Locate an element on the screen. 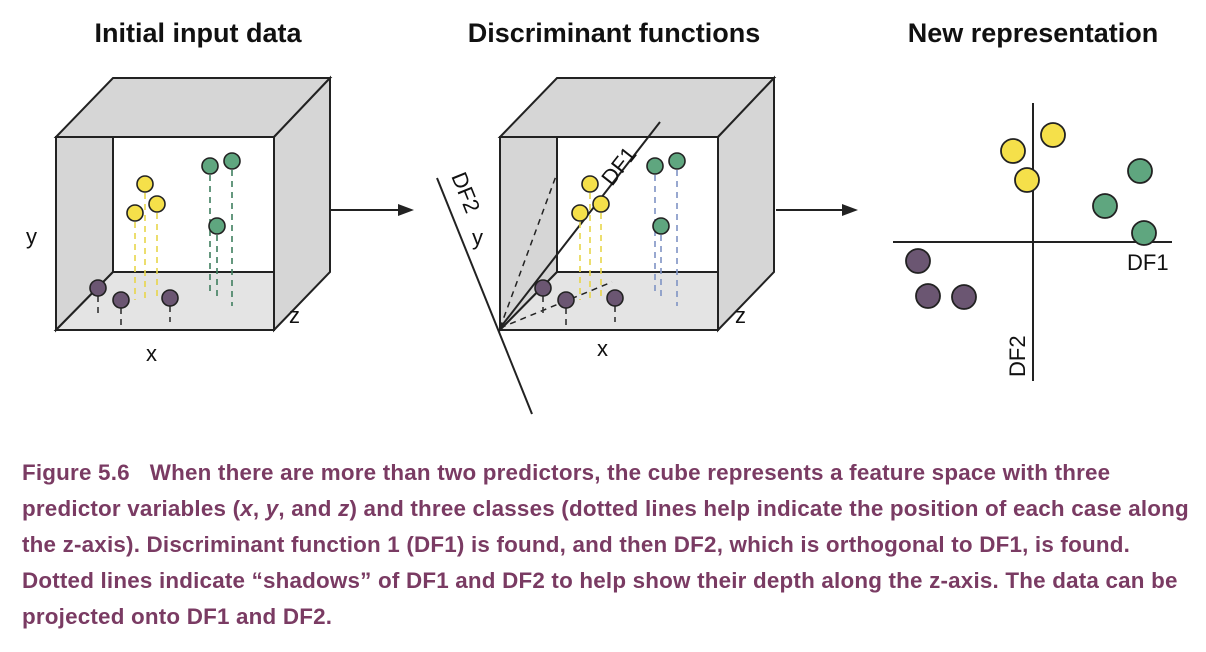 The image size is (1206, 652). df-shadow-lines is located at coordinates (556, 252).